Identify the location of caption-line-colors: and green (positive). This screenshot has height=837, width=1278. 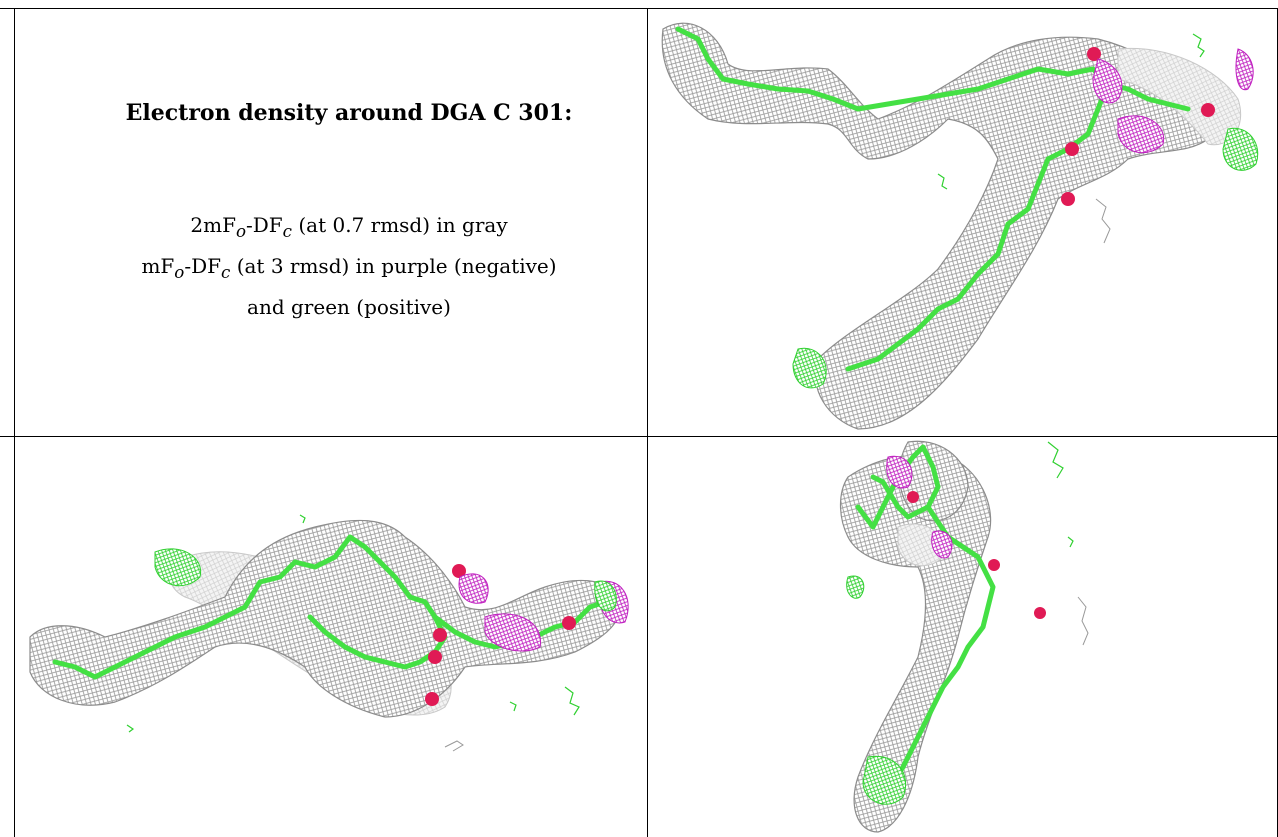
(349, 307).